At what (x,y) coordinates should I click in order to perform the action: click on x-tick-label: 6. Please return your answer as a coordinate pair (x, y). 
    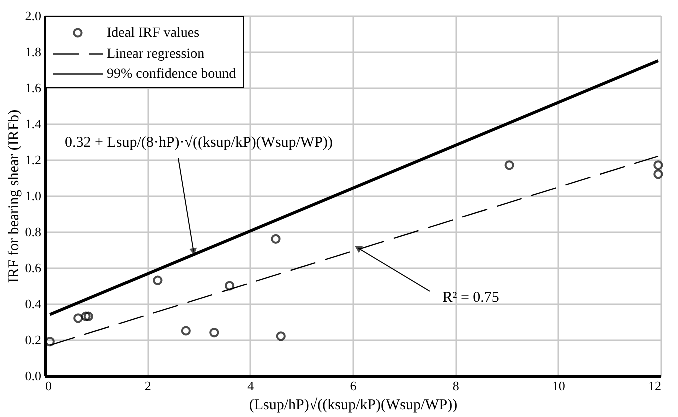
    Looking at the image, I should click on (354, 386).